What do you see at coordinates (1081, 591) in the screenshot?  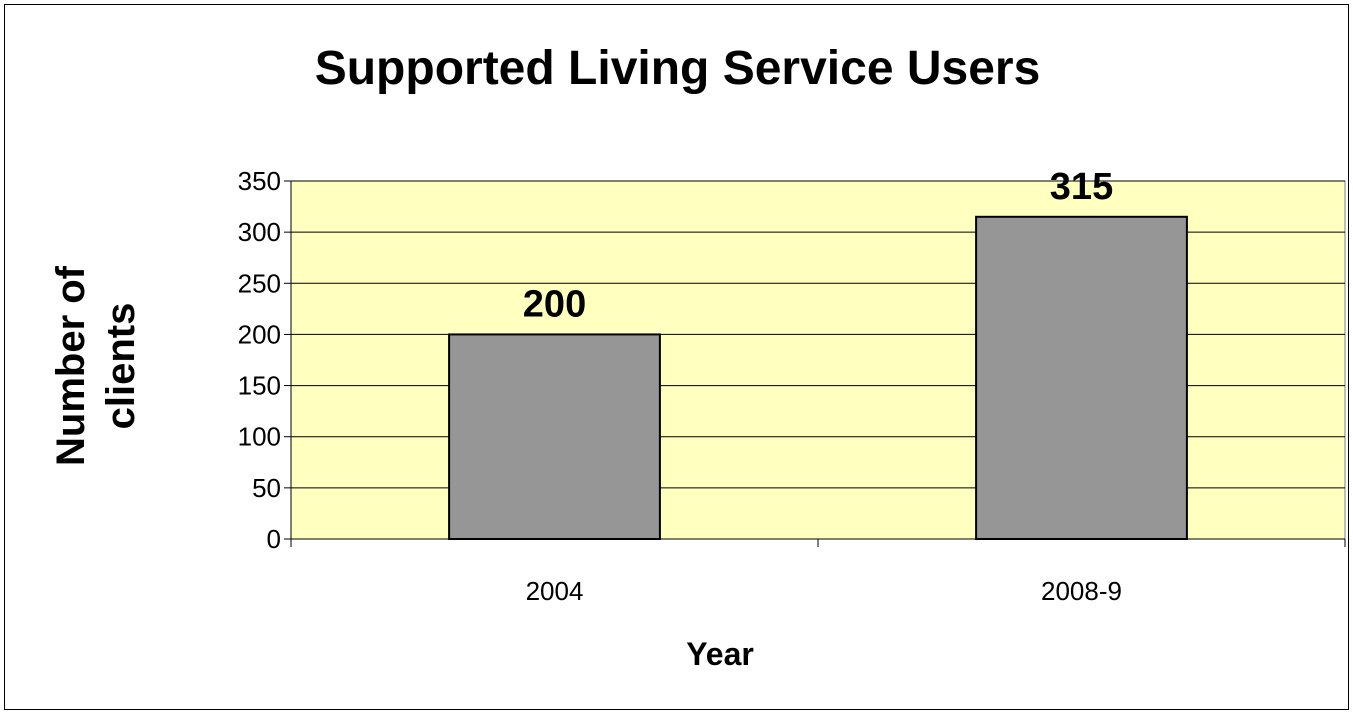 I see `x-tick-label: 2008-9` at bounding box center [1081, 591].